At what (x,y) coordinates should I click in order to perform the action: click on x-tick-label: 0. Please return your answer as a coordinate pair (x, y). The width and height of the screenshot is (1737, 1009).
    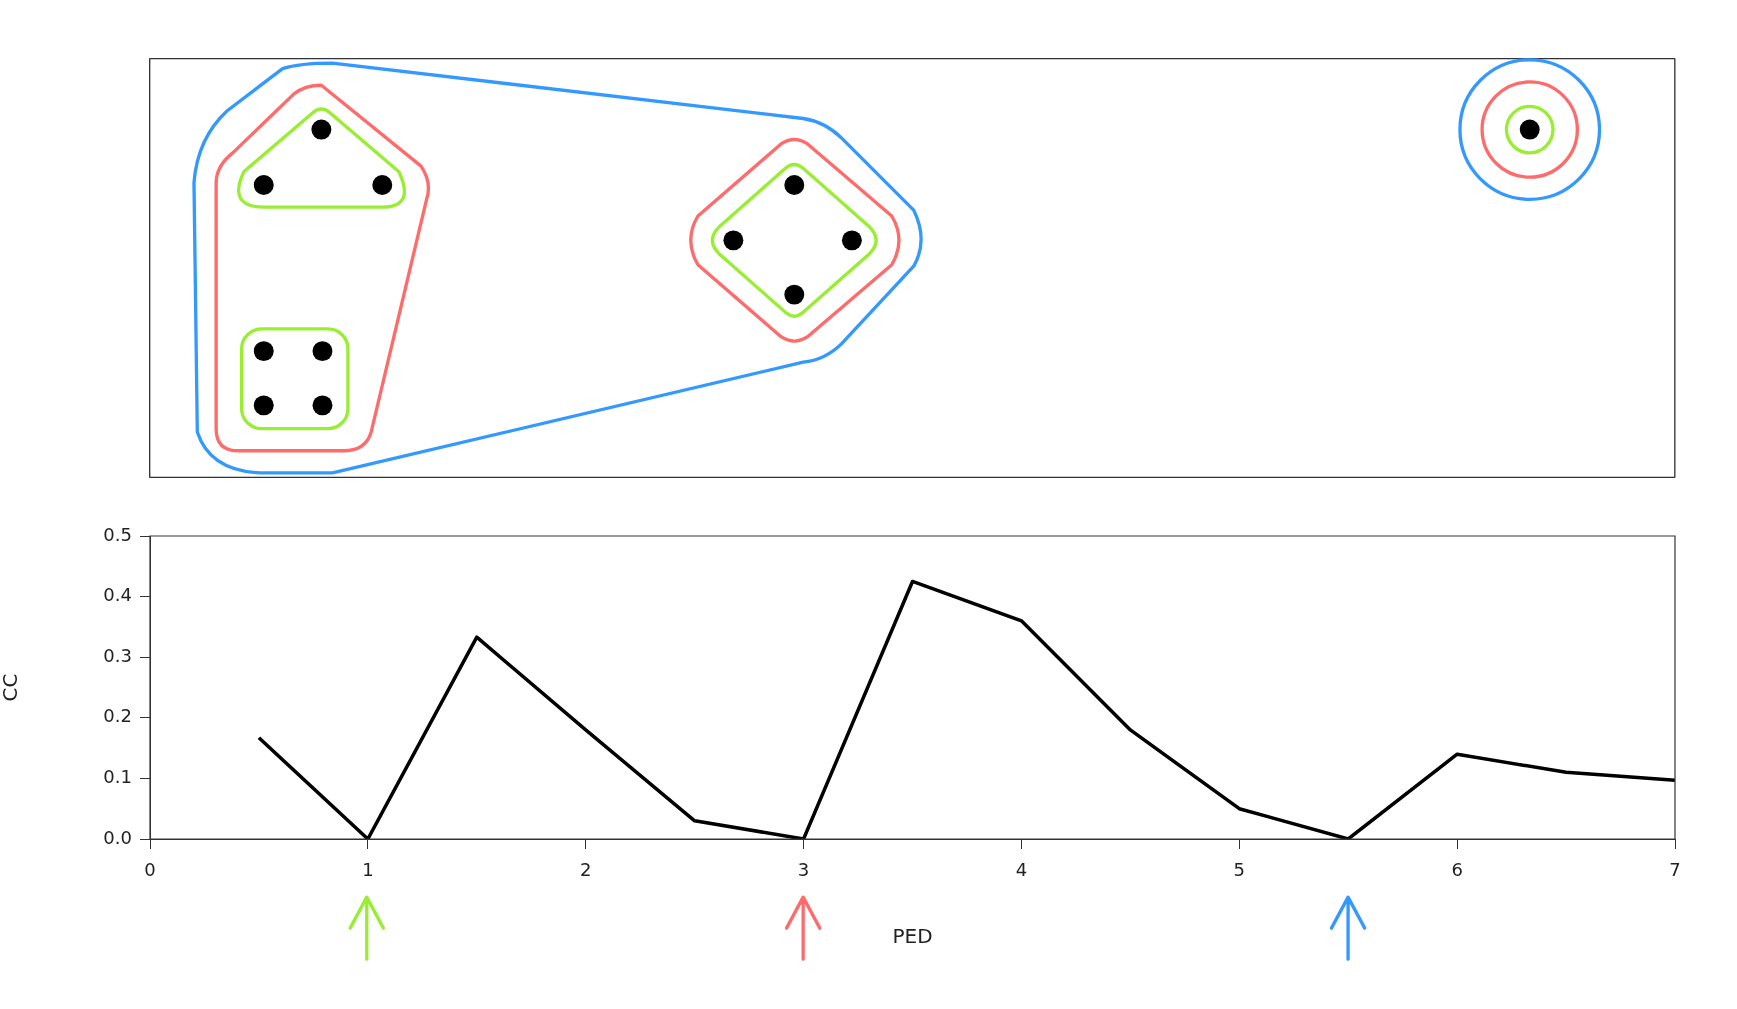
    Looking at the image, I should click on (150, 870).